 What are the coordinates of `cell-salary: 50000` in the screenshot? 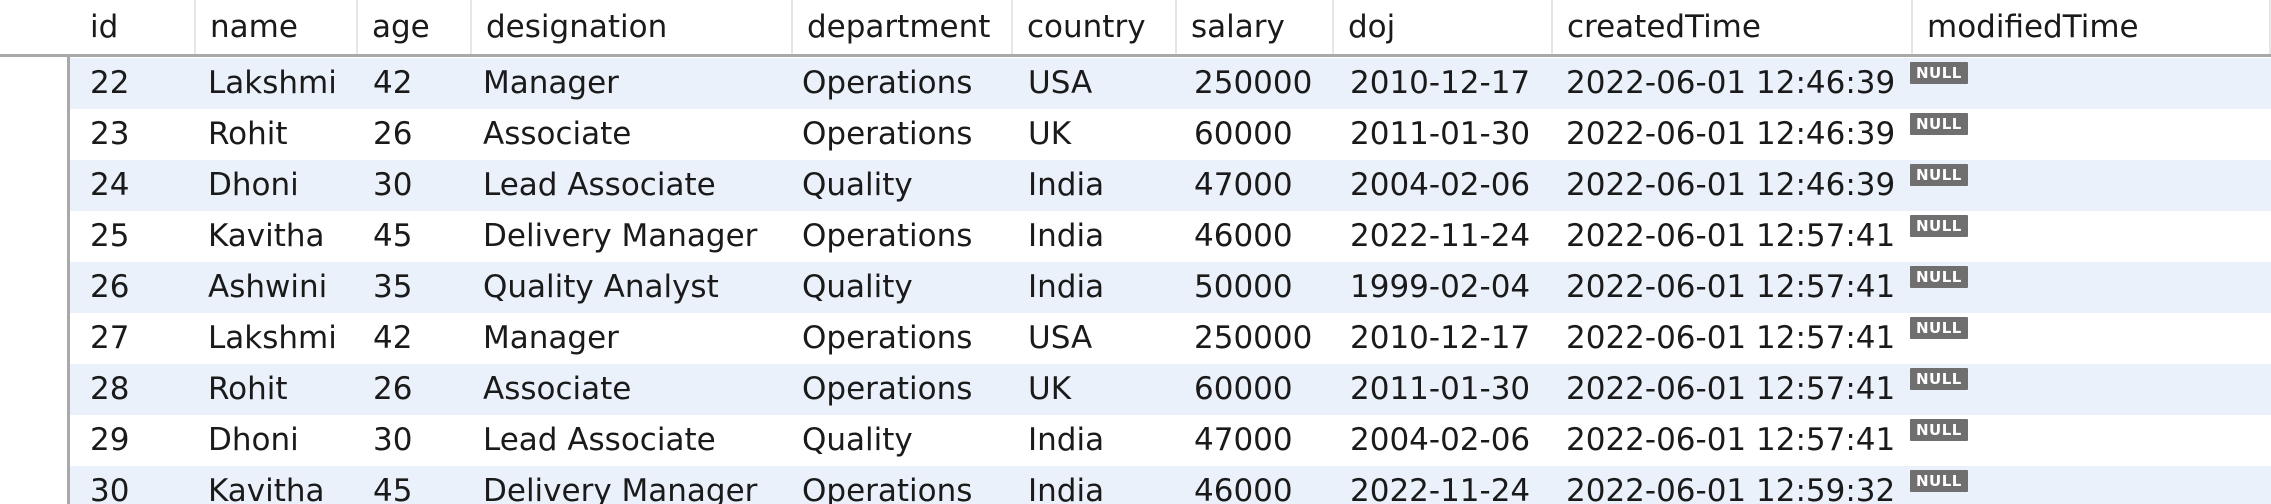 It's located at (1243, 287).